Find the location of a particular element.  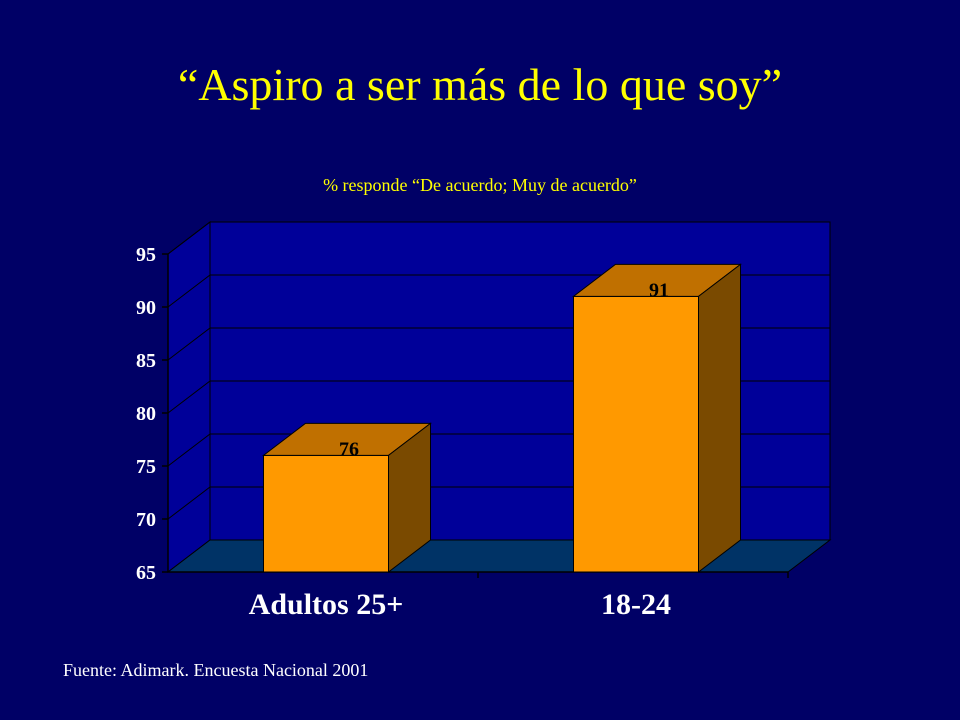

y-tick-label: 75 is located at coordinates (146, 467).